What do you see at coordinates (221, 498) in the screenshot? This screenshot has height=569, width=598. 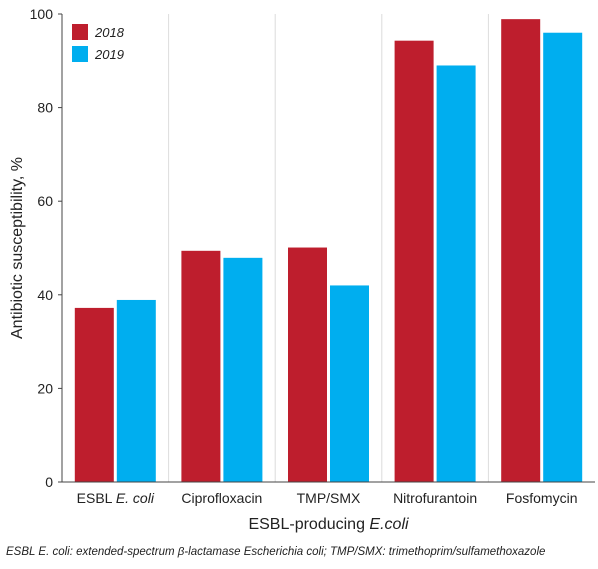 I see `x-tick-label: Ciprofloxacin` at bounding box center [221, 498].